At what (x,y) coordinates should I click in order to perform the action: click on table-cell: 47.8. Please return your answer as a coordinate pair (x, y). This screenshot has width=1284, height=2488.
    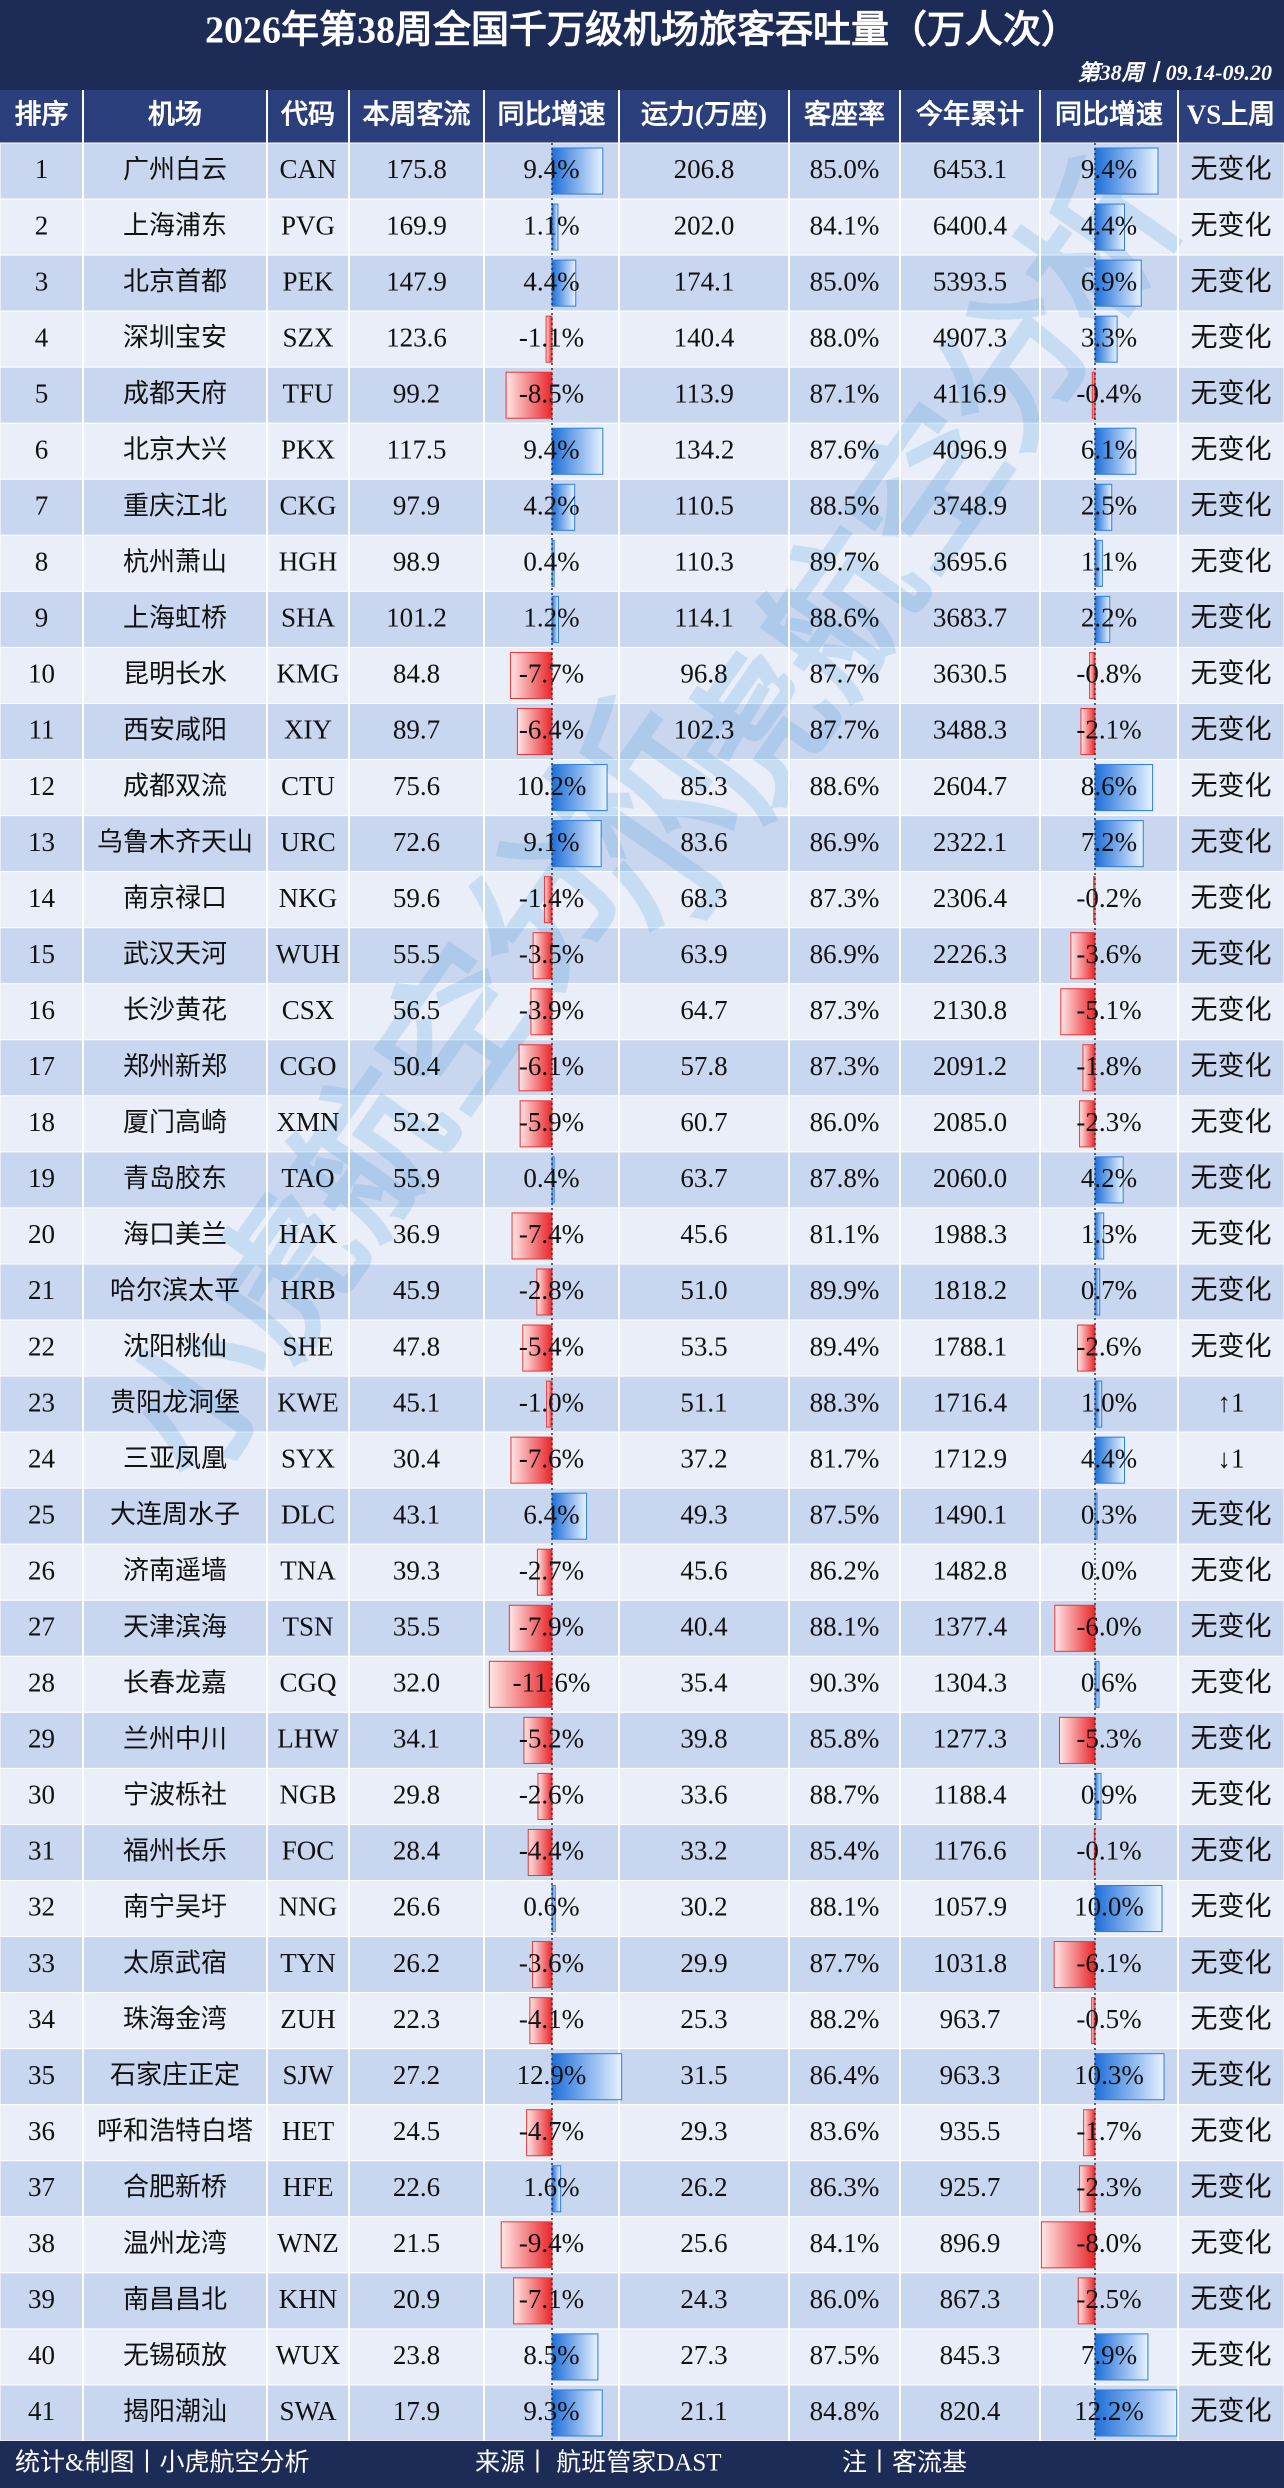
    Looking at the image, I should click on (416, 1346).